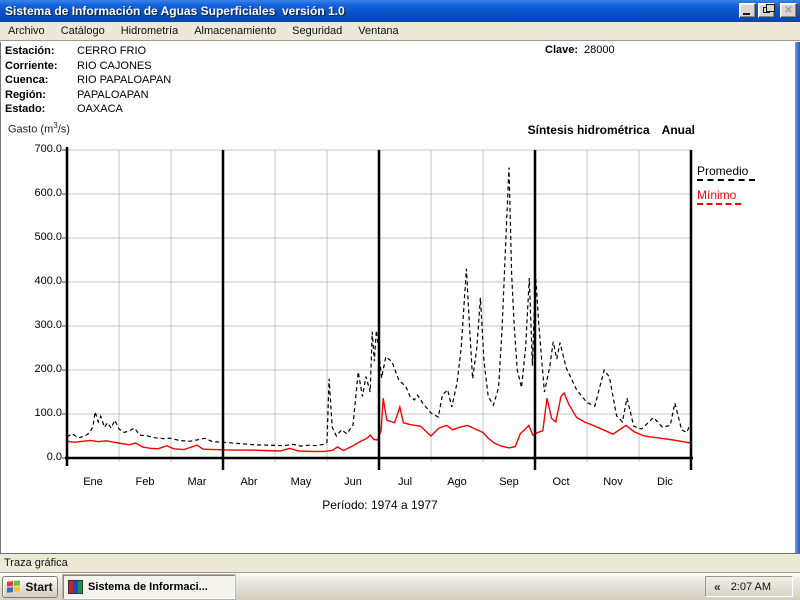 The width and height of the screenshot is (800, 600). I want to click on estacion-label: Estación:, so click(30, 51).